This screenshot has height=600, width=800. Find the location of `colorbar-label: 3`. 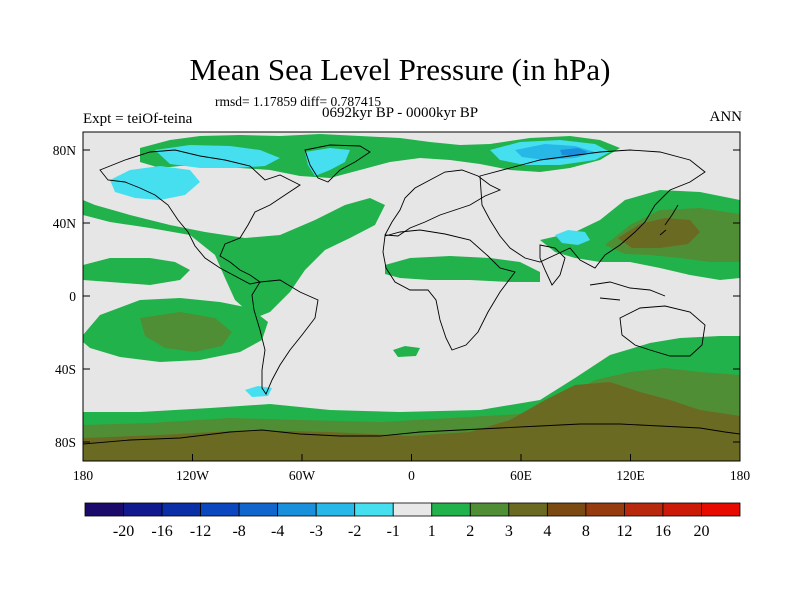

colorbar-label: 3 is located at coordinates (509, 531).